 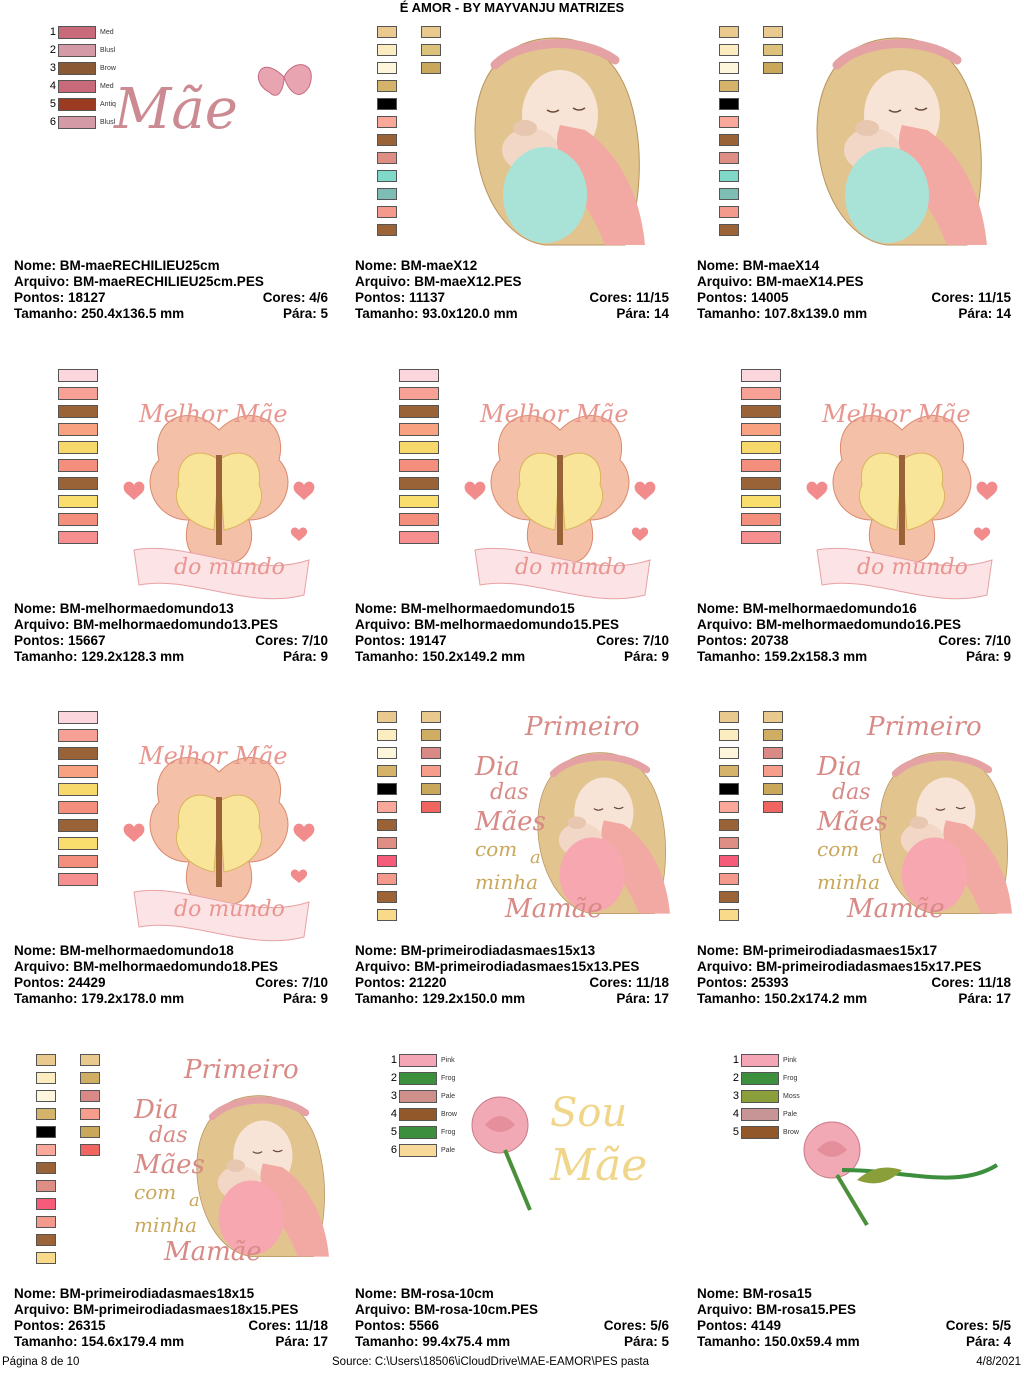 What do you see at coordinates (213, 103) in the screenshot?
I see `embroidery-mae-lettering: Mãe` at bounding box center [213, 103].